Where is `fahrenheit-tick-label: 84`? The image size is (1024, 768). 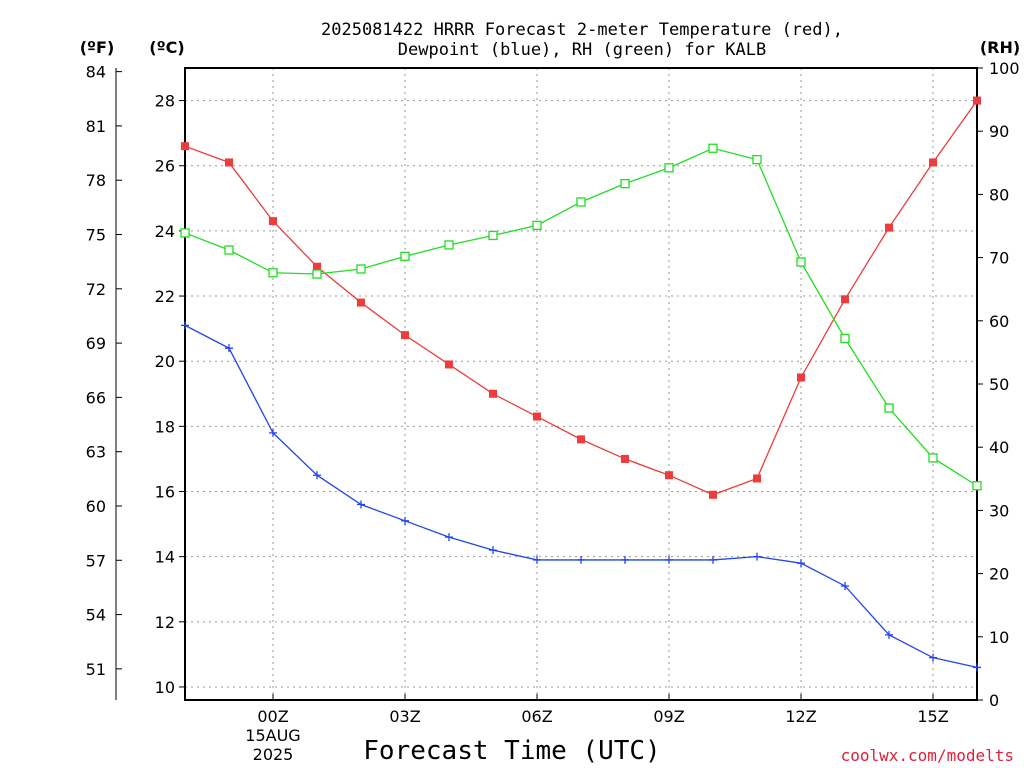
fahrenheit-tick-label: 84 is located at coordinates (96, 72).